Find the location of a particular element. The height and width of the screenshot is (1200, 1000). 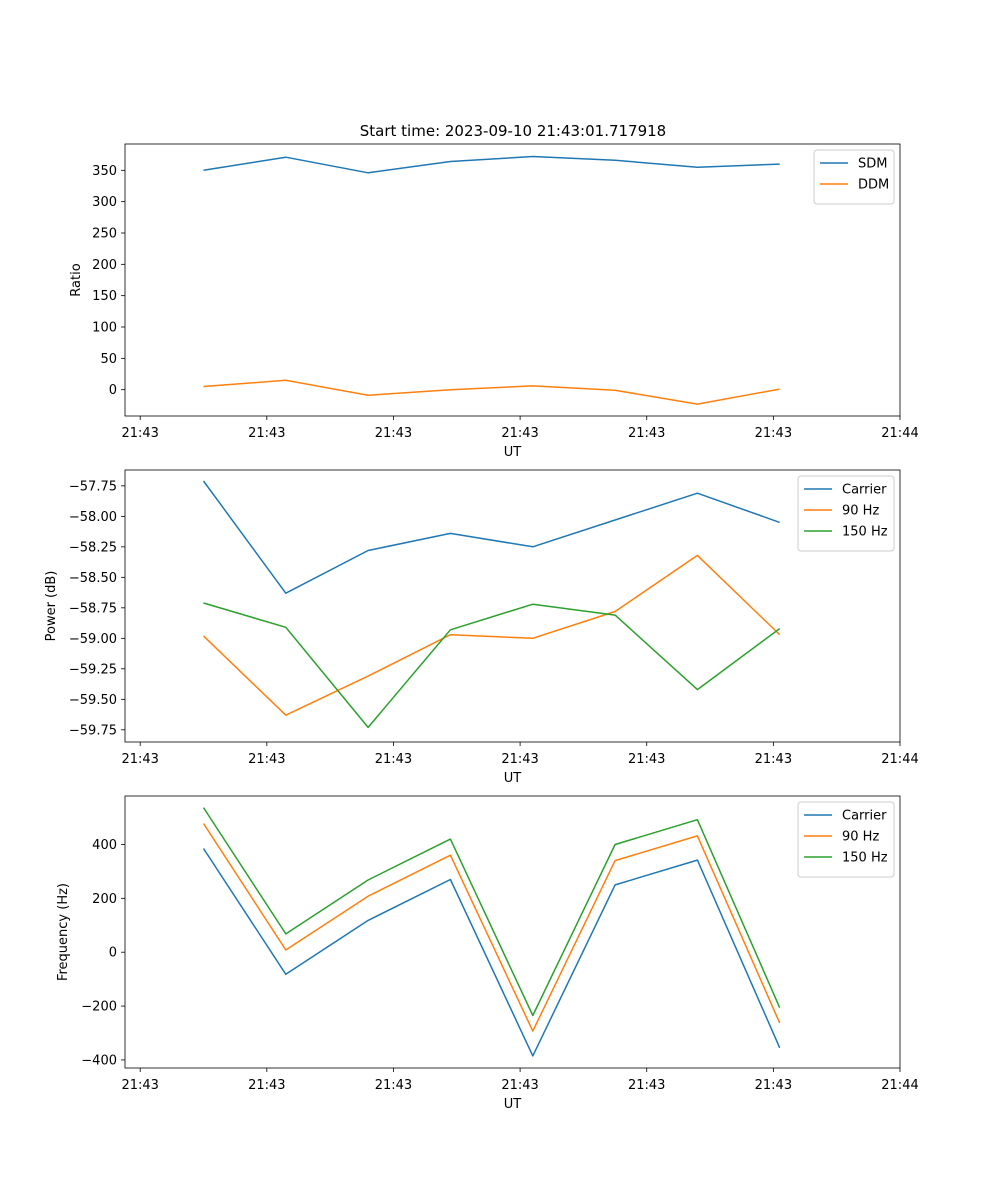

frequency-legend-label: Carrier is located at coordinates (864, 816).